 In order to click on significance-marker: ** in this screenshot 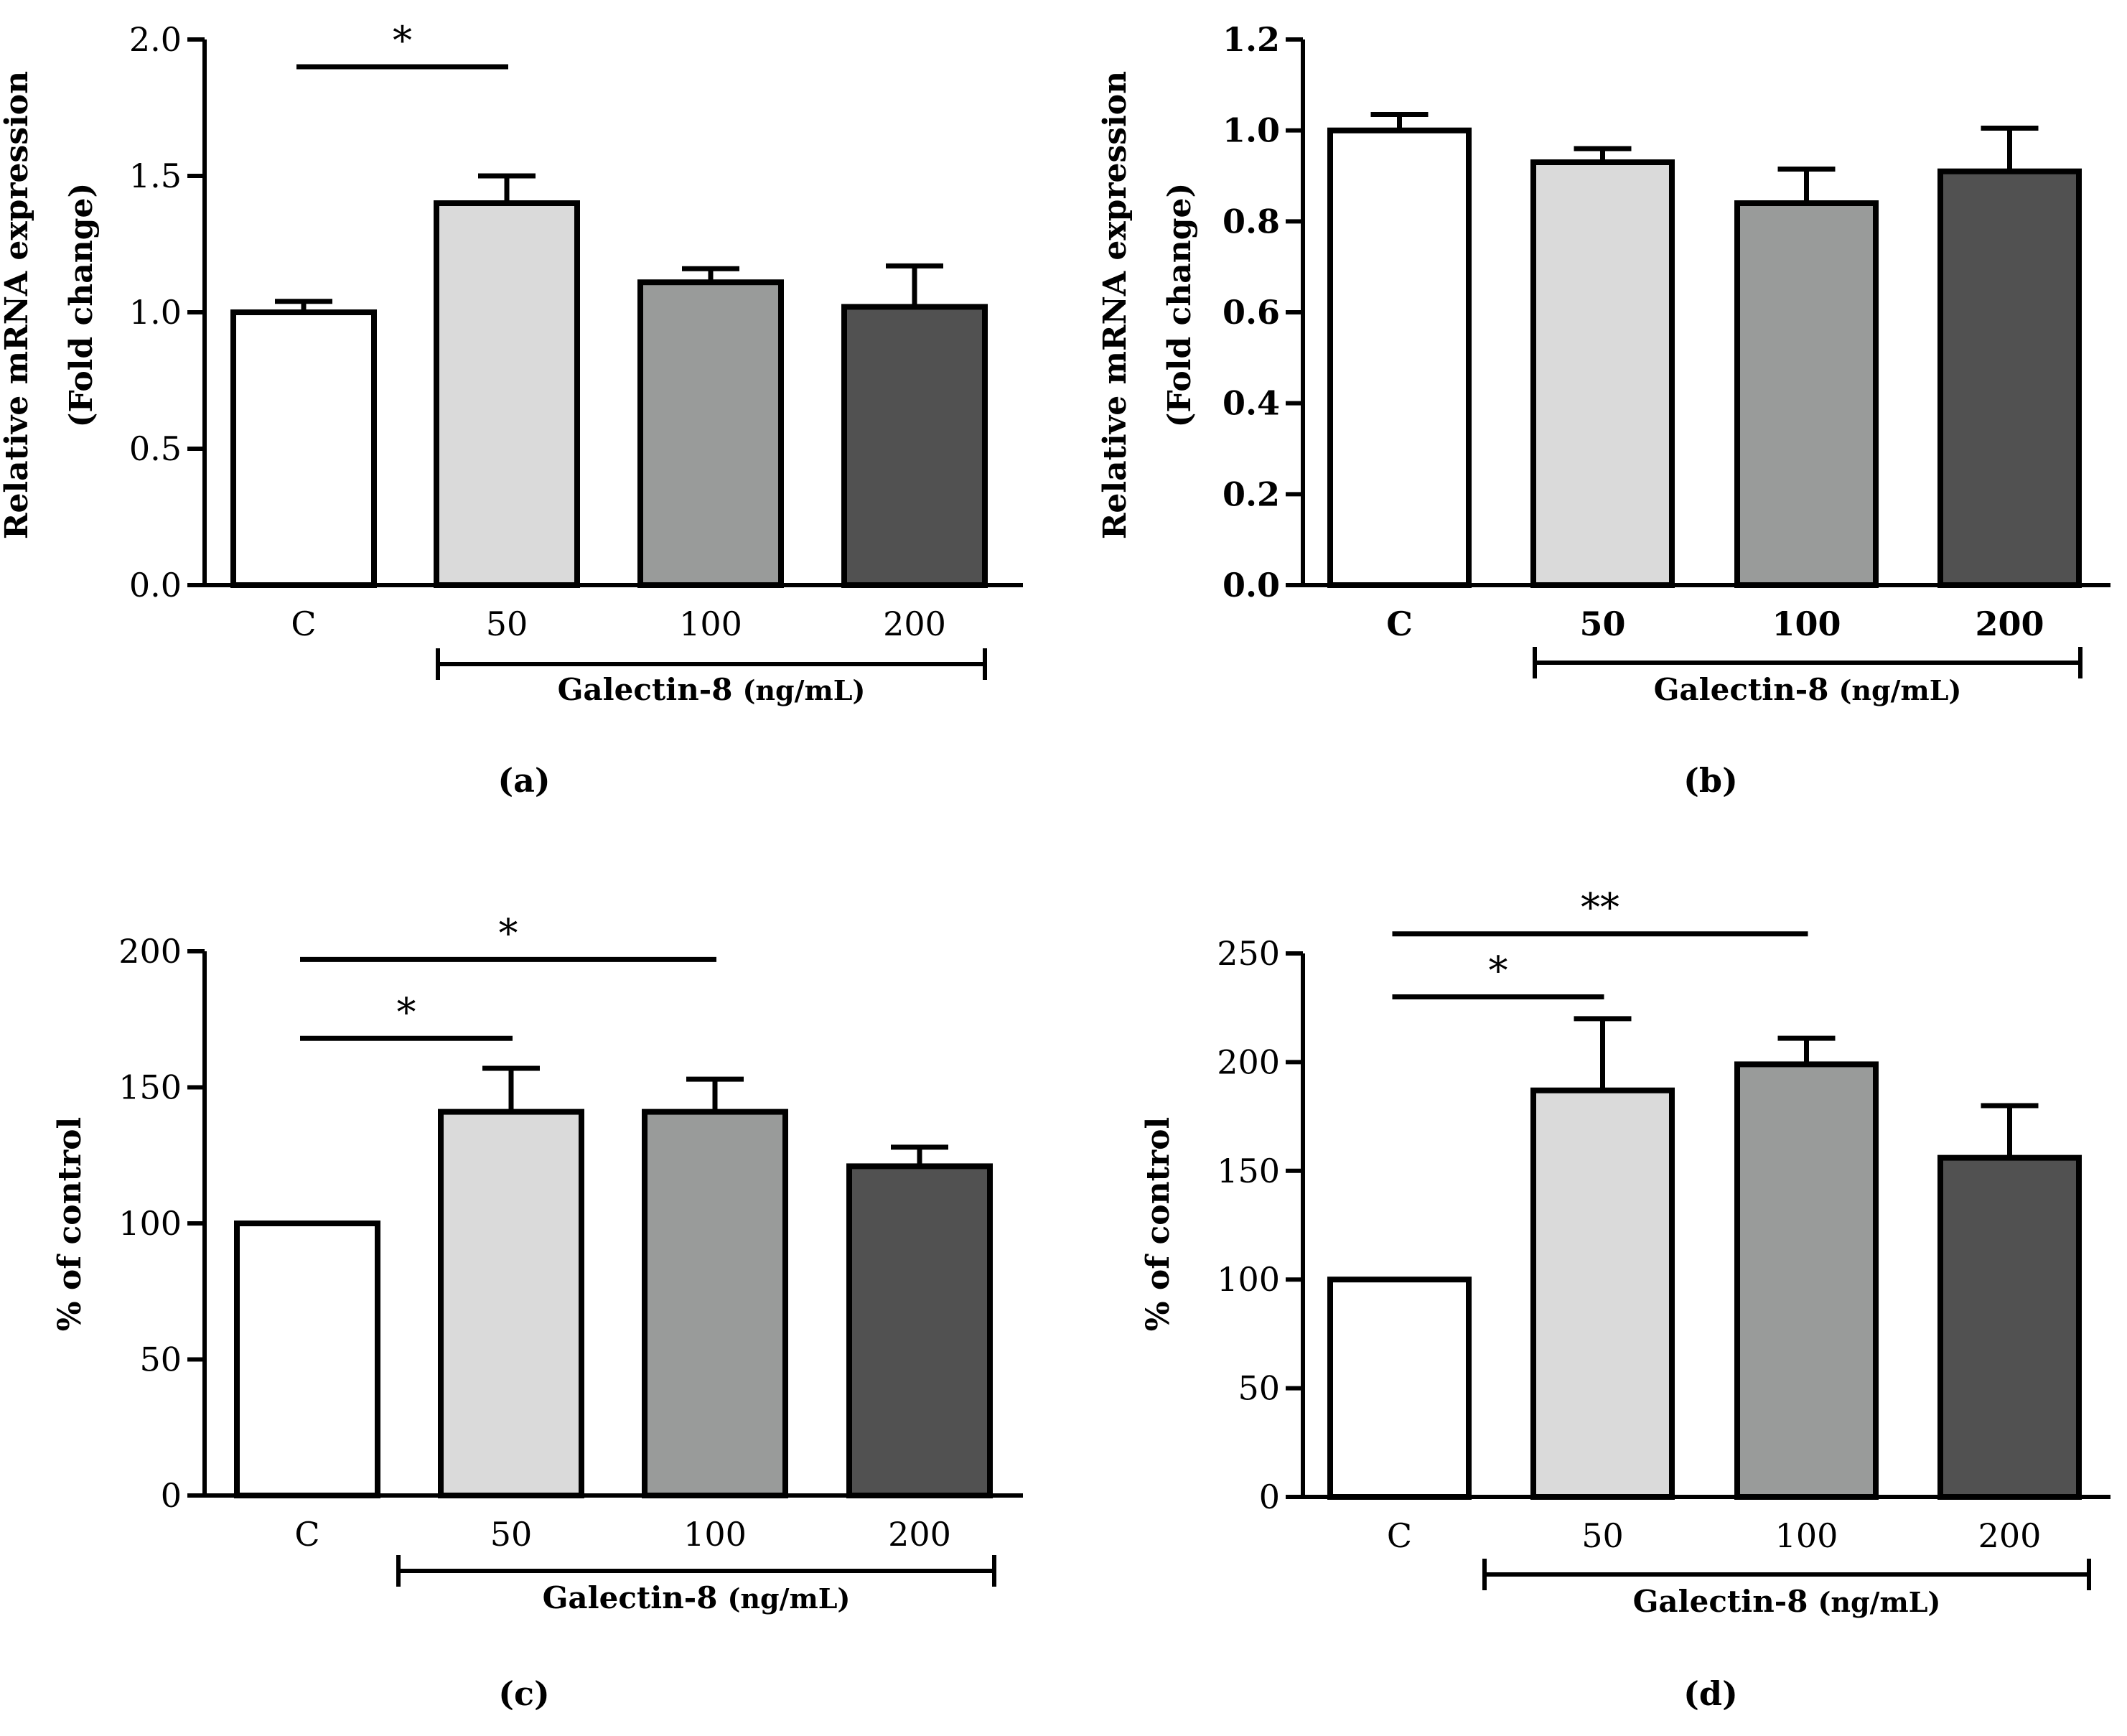, I will do `click(1600, 907)`.